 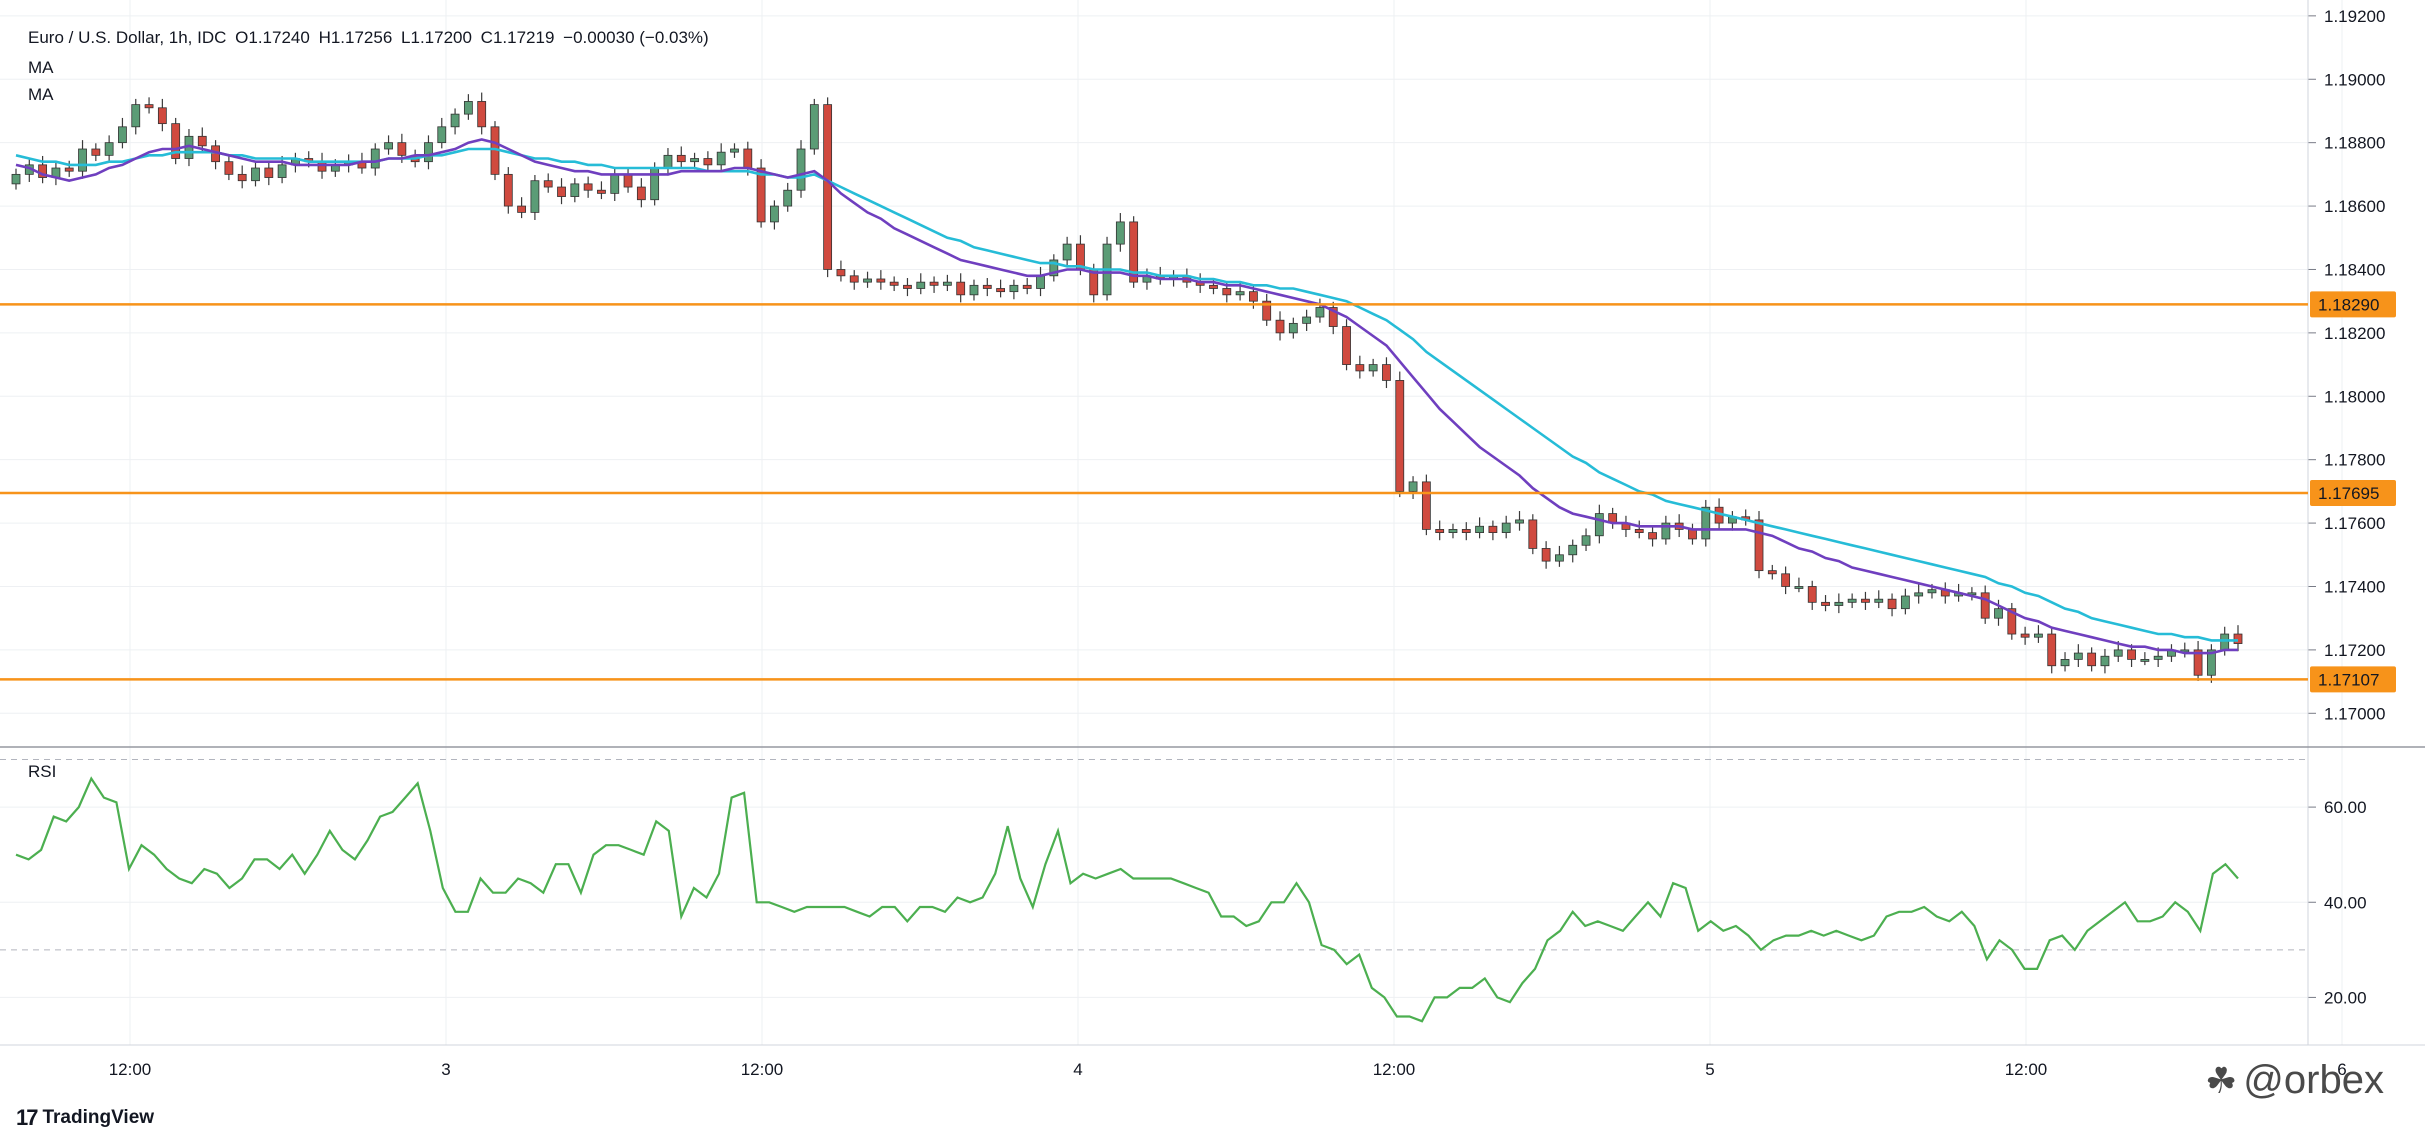 What do you see at coordinates (2354, 650) in the screenshot?
I see `y-tick-label: 1.17200` at bounding box center [2354, 650].